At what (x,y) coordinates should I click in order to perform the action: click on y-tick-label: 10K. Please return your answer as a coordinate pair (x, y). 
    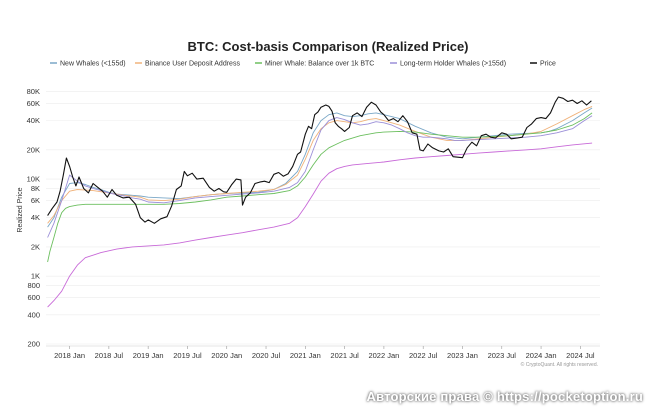
    Looking at the image, I should click on (33, 179).